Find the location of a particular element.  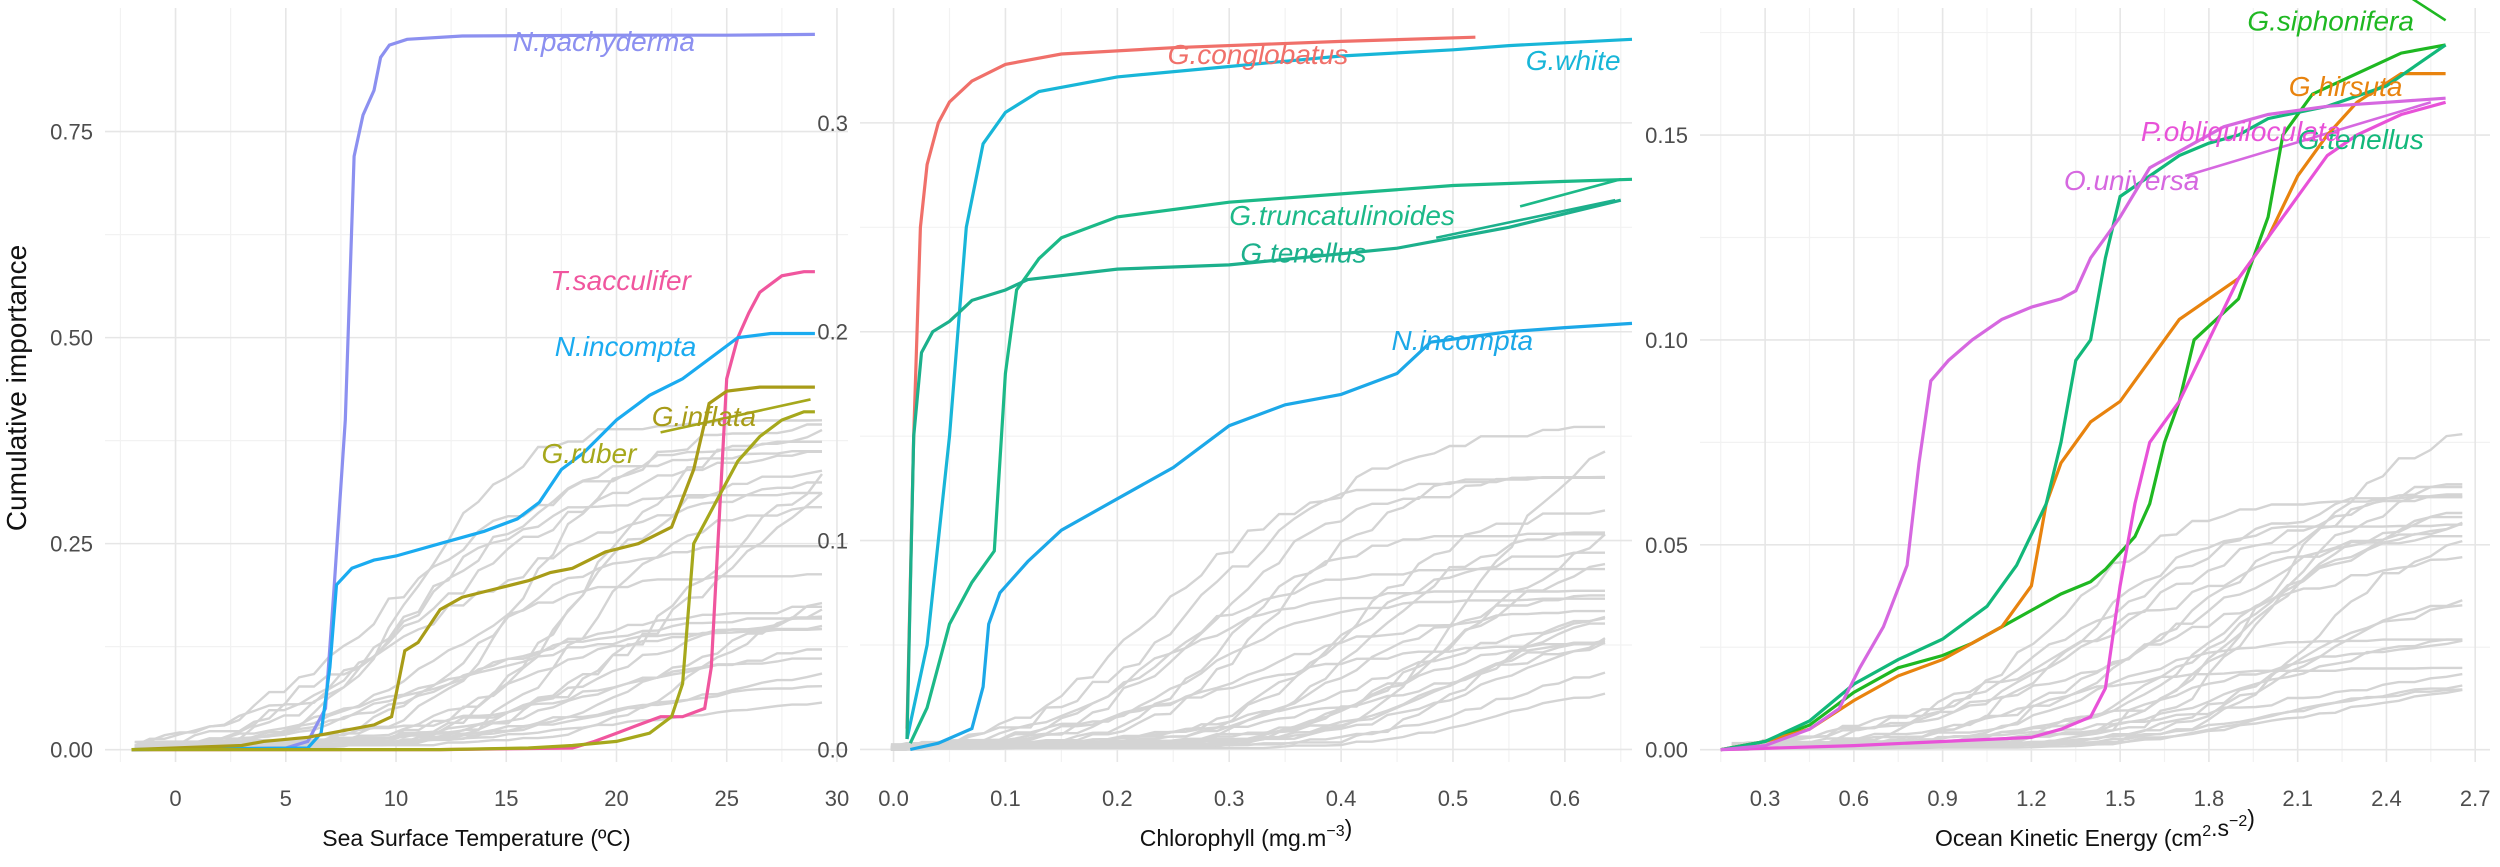

x-tick-label: 0.2 is located at coordinates (1117, 798).